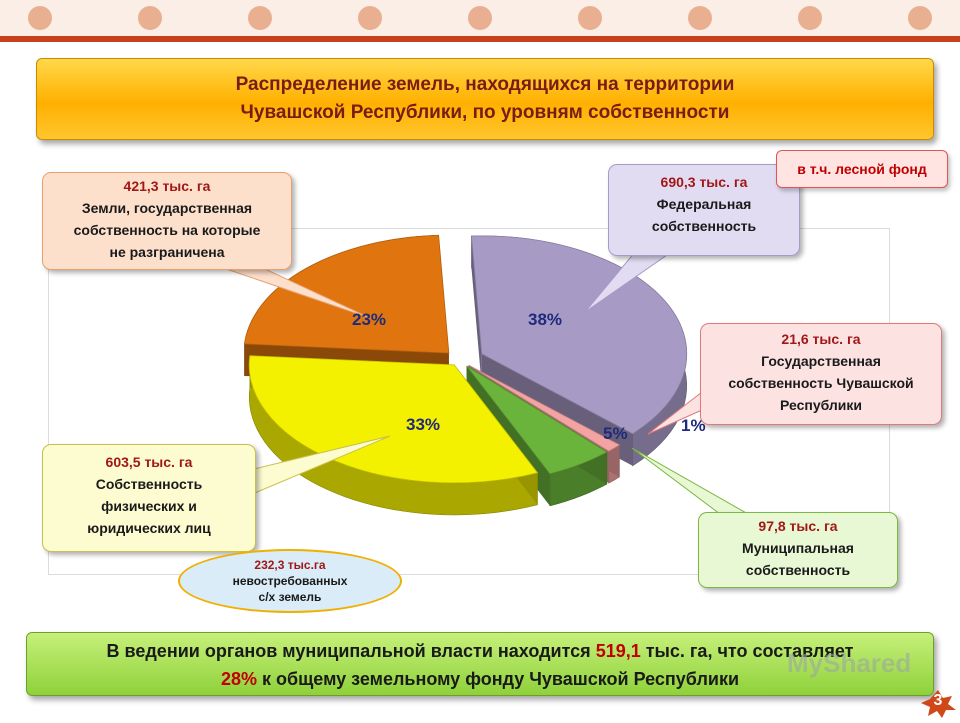 This screenshot has width=960, height=723. What do you see at coordinates (545, 319) in the screenshot?
I see `pct-label-federal: 38%` at bounding box center [545, 319].